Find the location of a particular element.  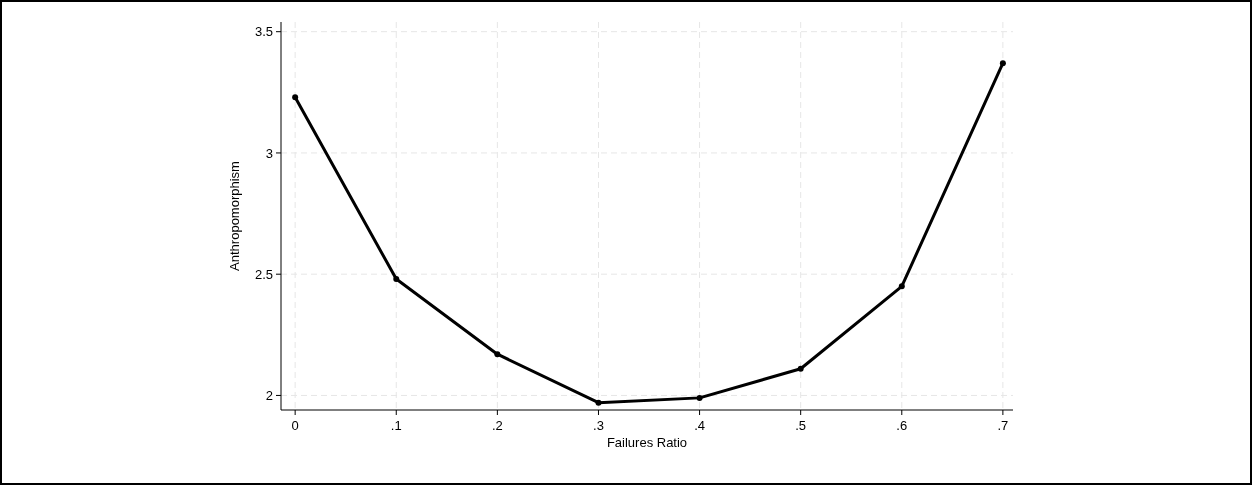

y-tick-label: 2 is located at coordinates (269, 395).